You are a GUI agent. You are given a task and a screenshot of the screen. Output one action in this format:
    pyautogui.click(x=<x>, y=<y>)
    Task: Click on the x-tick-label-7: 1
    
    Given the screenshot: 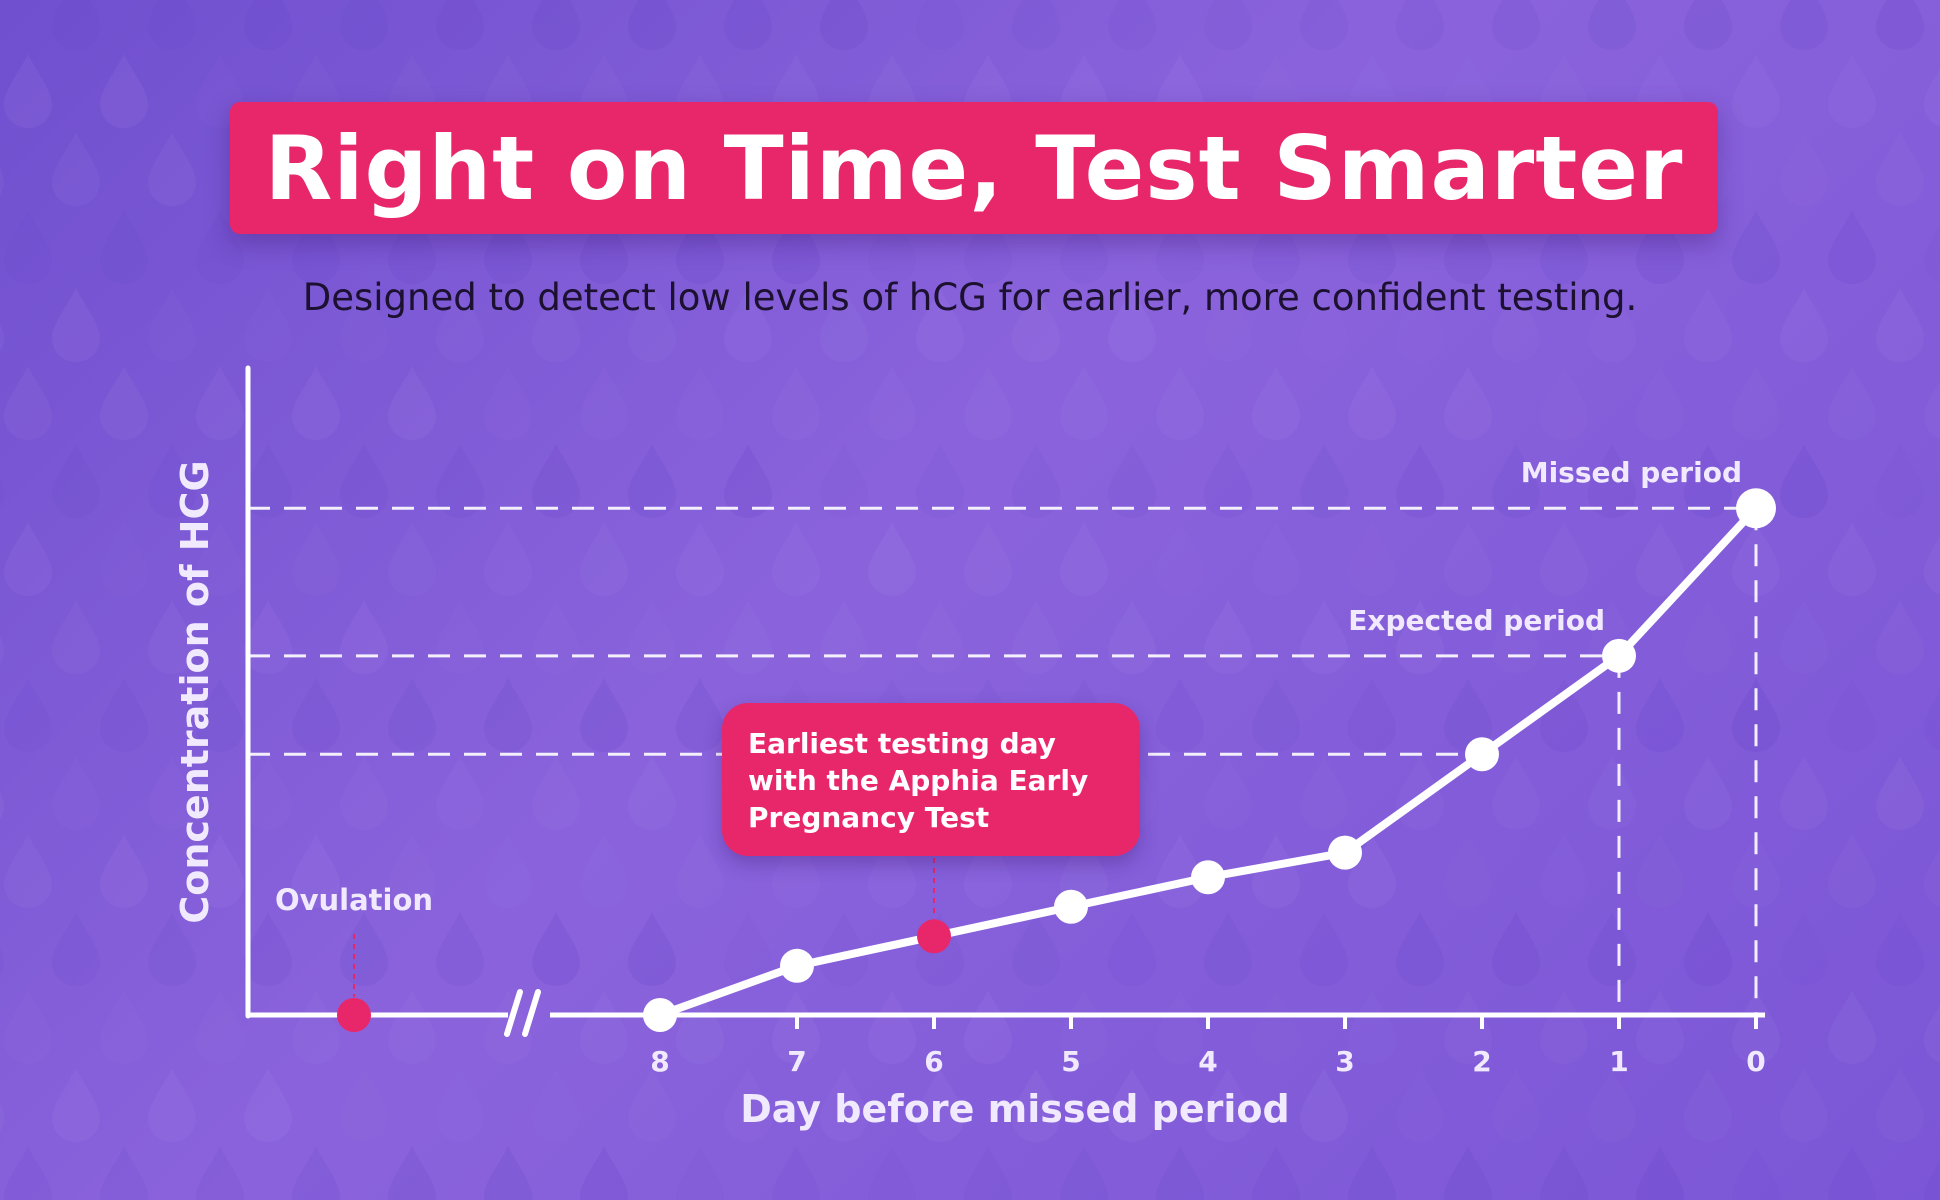 What is the action you would take?
    pyautogui.click(x=1618, y=1061)
    